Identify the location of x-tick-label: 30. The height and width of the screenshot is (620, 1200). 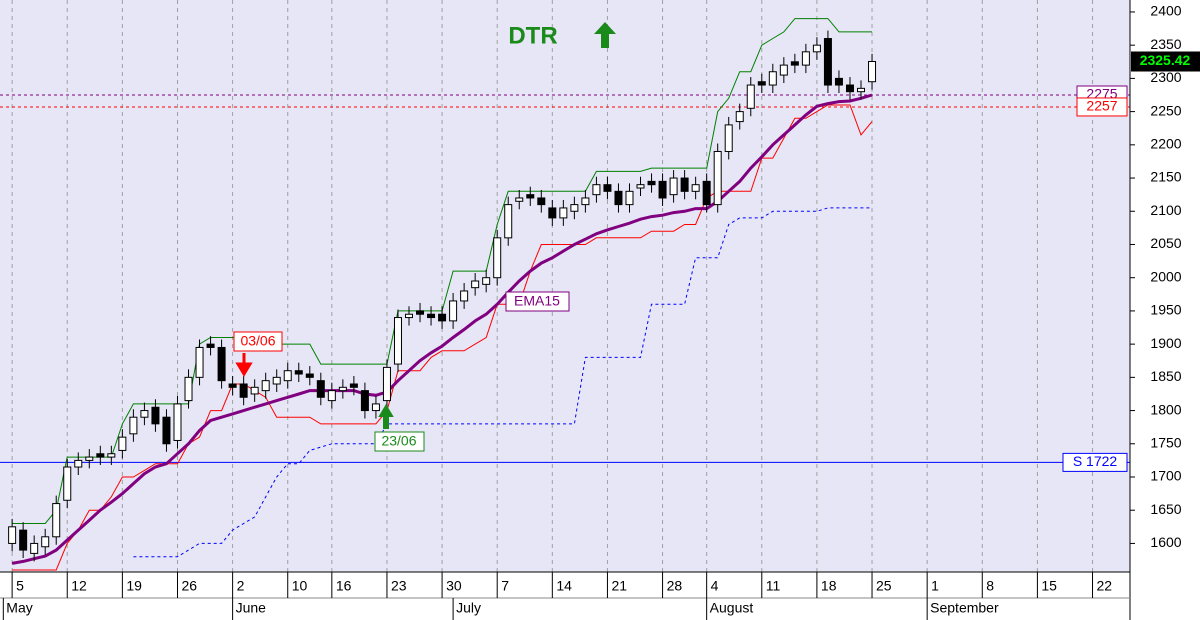
(454, 586).